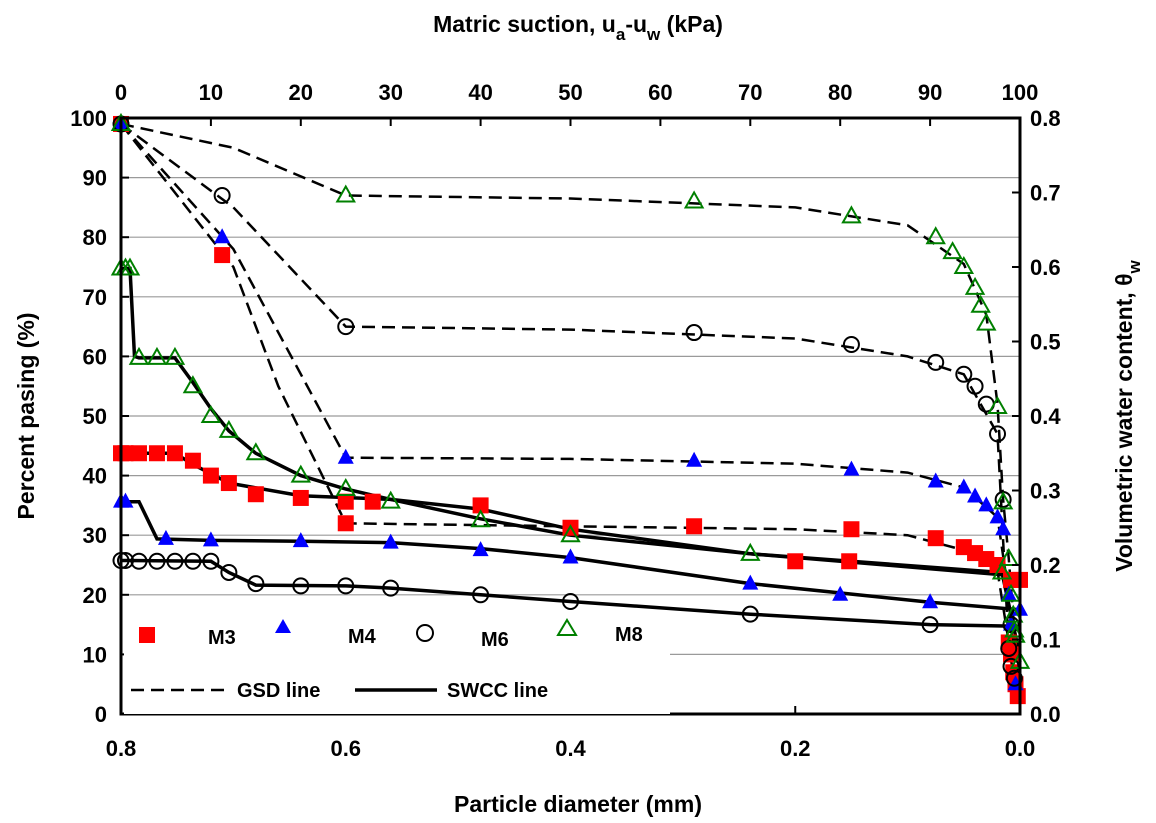 Image resolution: width=1156 pixels, height=823 pixels. What do you see at coordinates (95, 297) in the screenshot?
I see `y-left-tick-label: 70` at bounding box center [95, 297].